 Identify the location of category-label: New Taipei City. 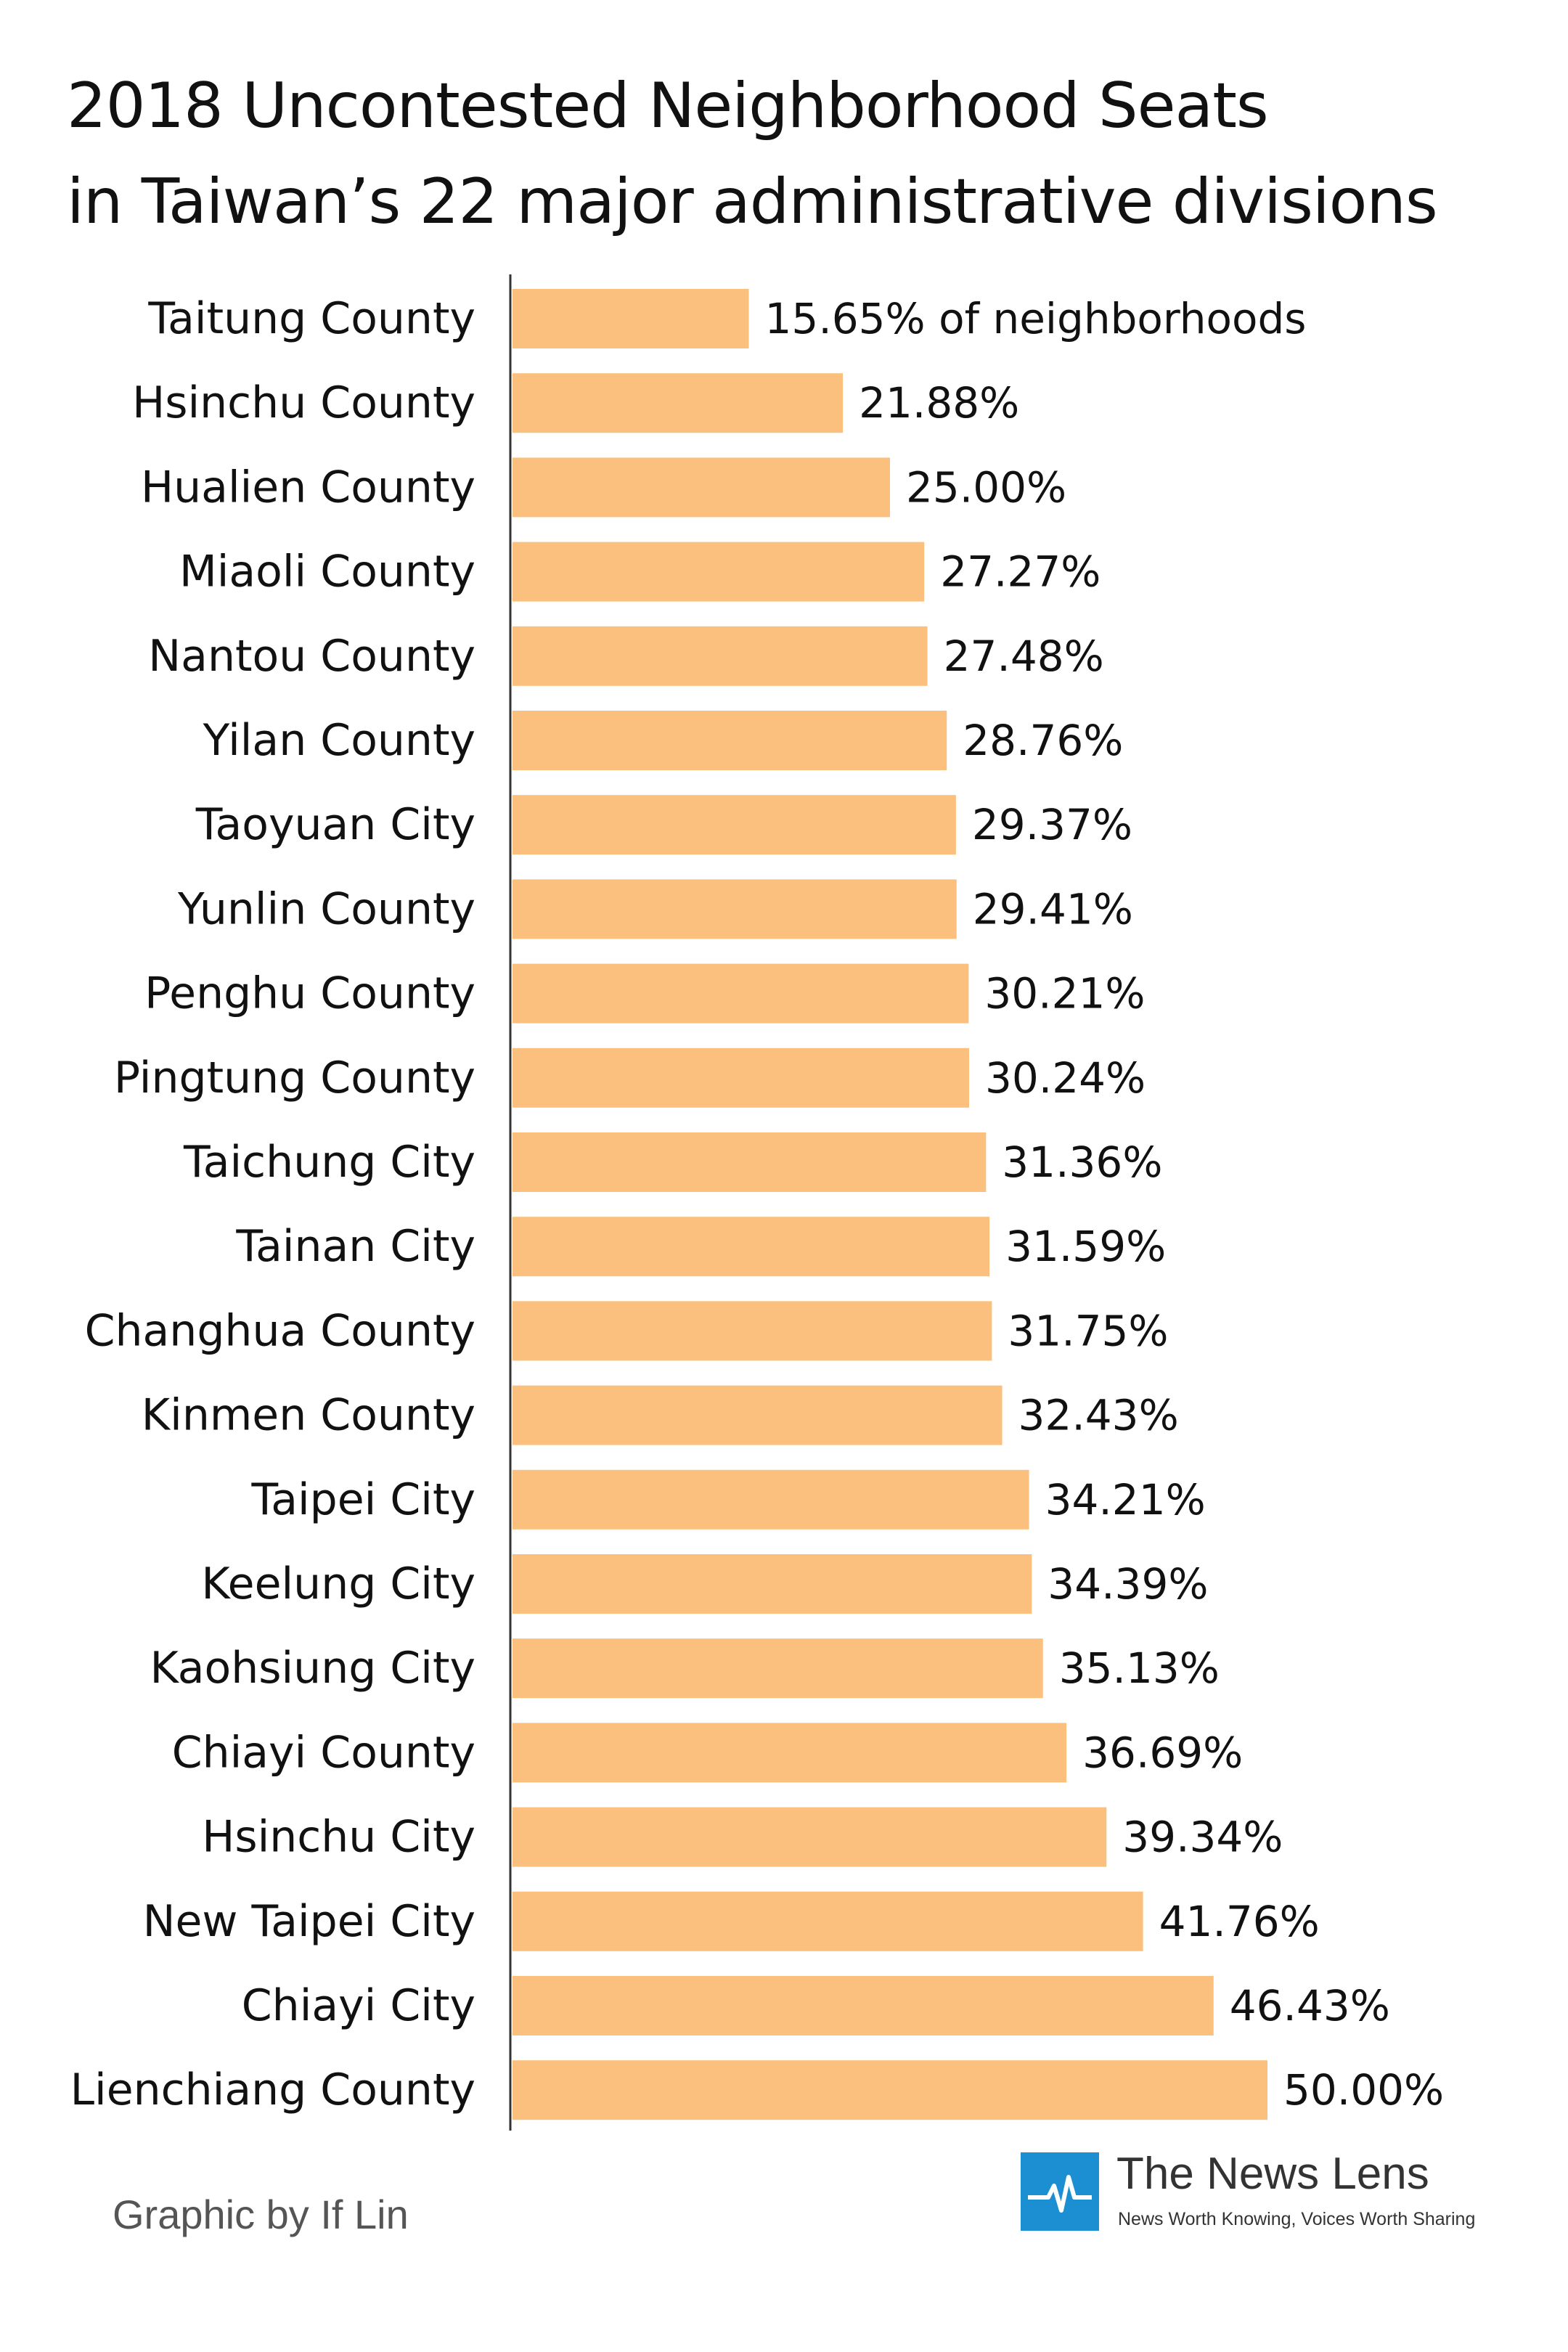
(309, 1922).